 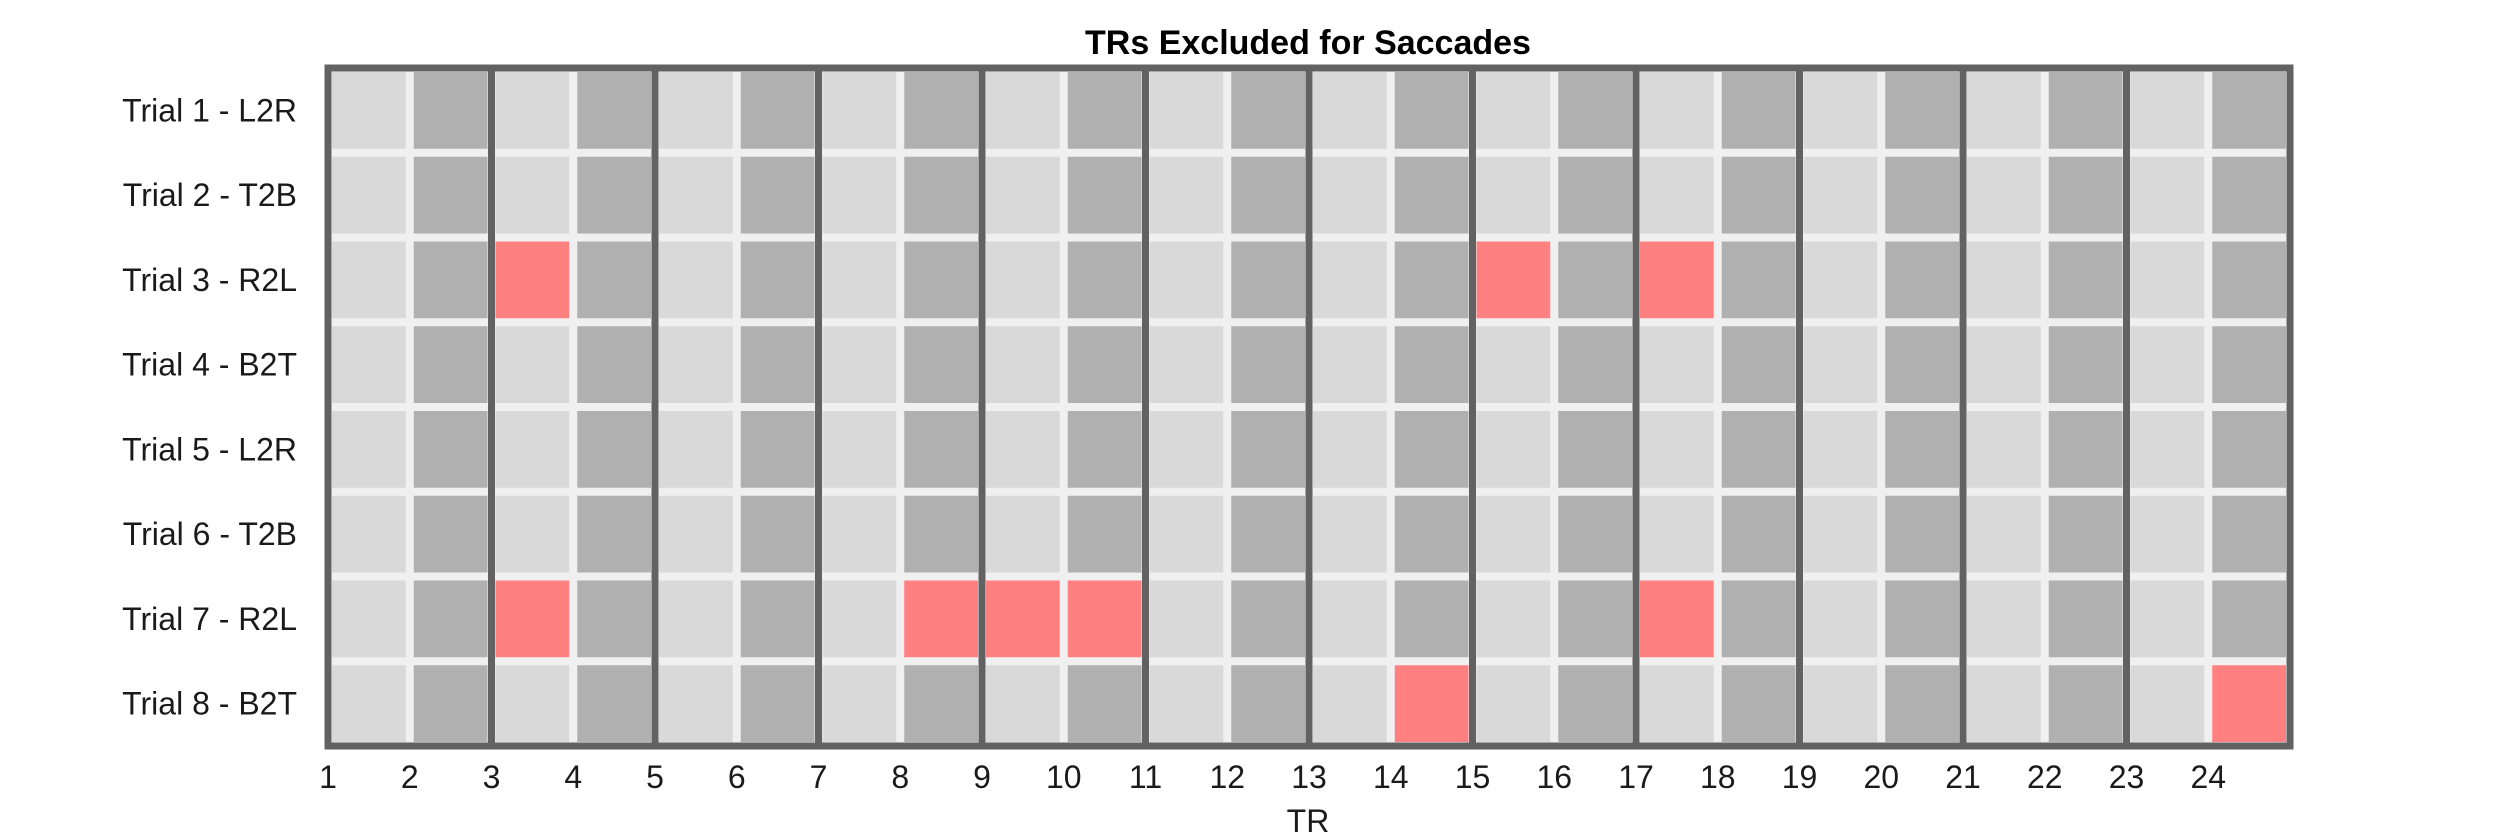 What do you see at coordinates (1145, 777) in the screenshot?
I see `x-tick-label: 11` at bounding box center [1145, 777].